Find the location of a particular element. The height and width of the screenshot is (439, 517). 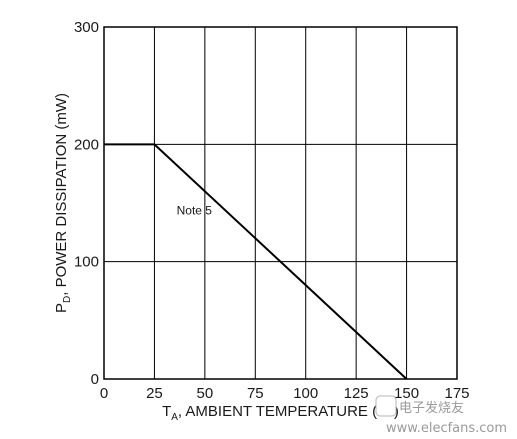

x-tick-label-0: 0 is located at coordinates (104, 393).